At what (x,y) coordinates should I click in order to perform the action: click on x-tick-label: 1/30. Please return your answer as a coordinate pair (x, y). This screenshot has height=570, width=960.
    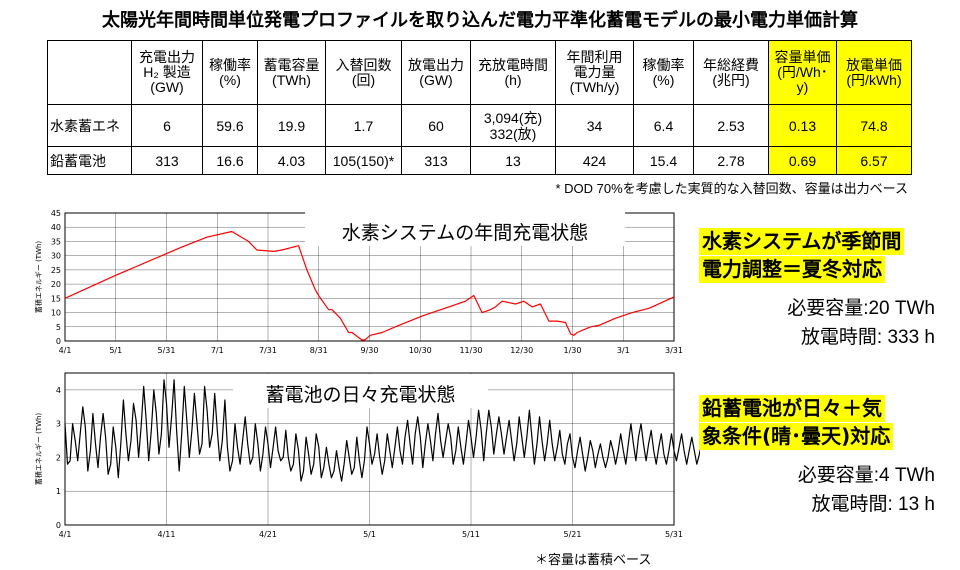
    Looking at the image, I should click on (573, 350).